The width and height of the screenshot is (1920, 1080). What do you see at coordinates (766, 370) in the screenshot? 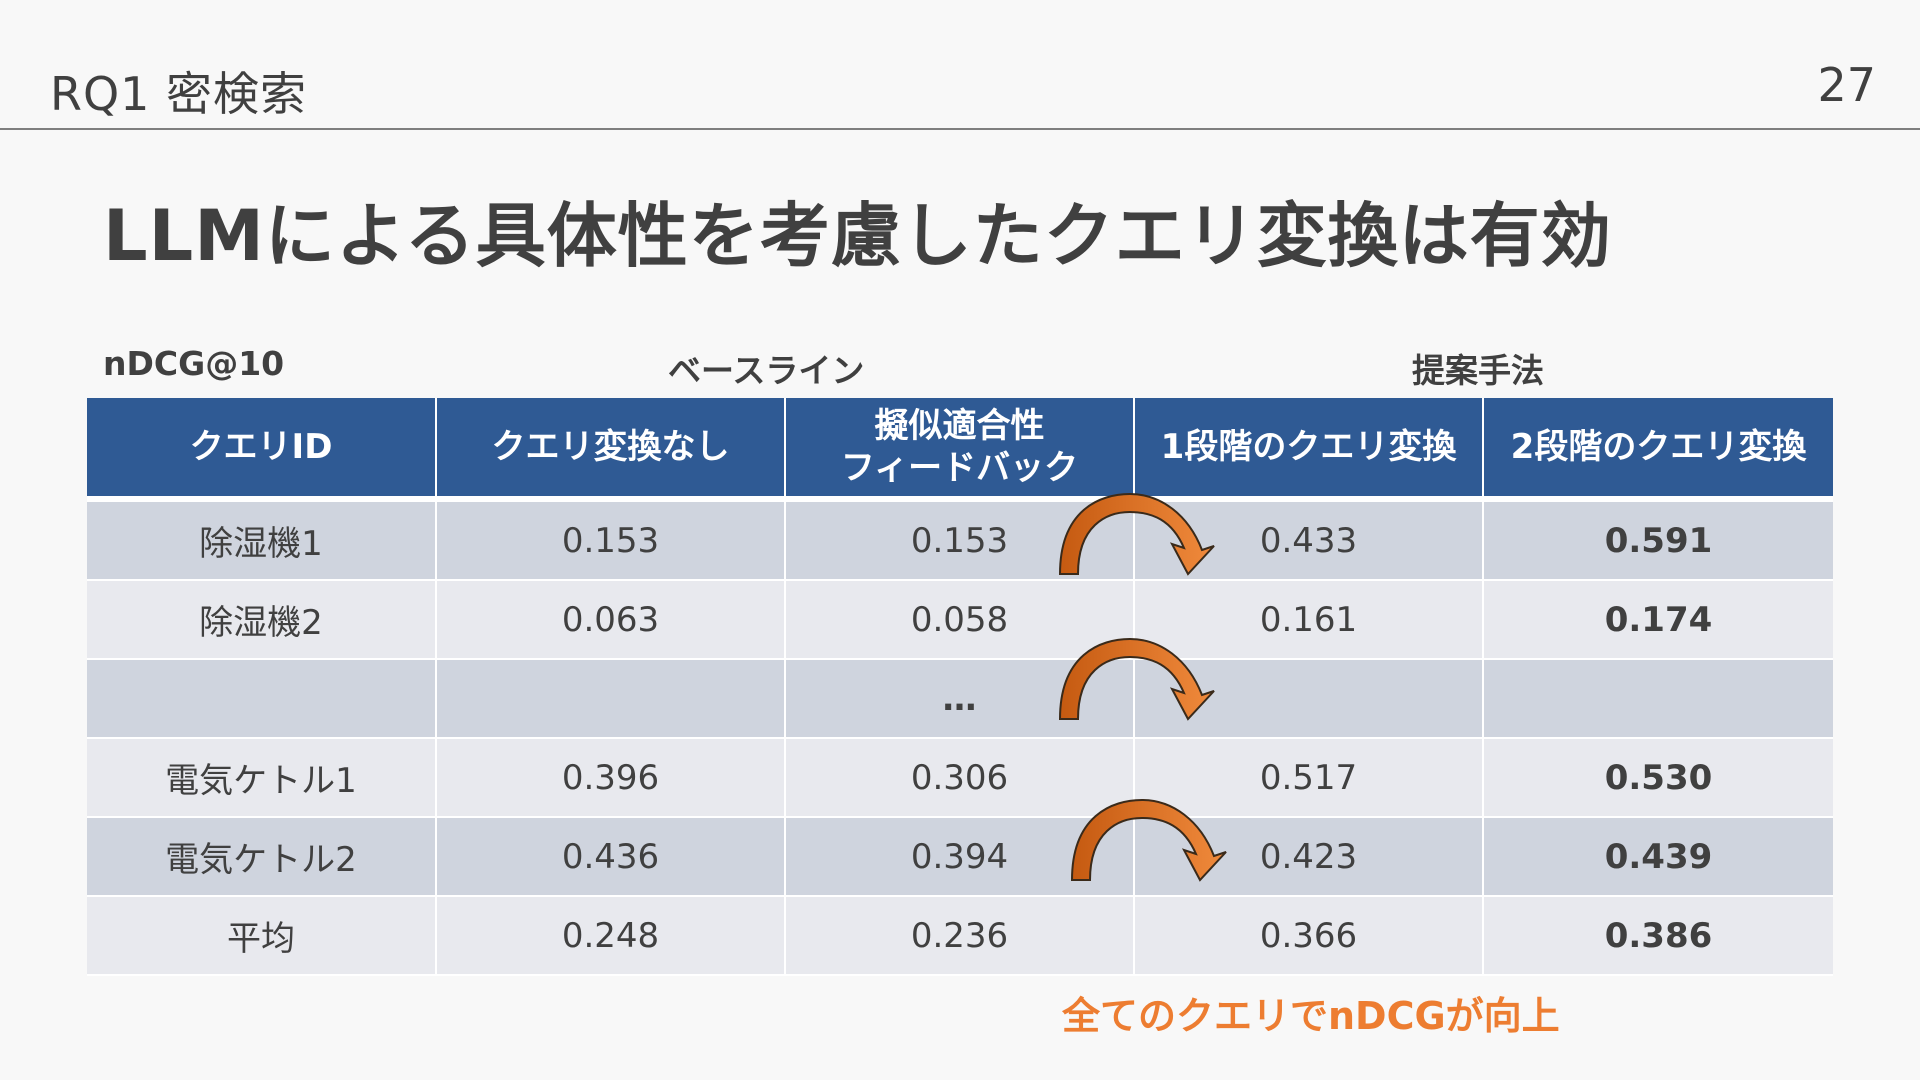
I see `baseline-group-label: ベースライン` at bounding box center [766, 370].